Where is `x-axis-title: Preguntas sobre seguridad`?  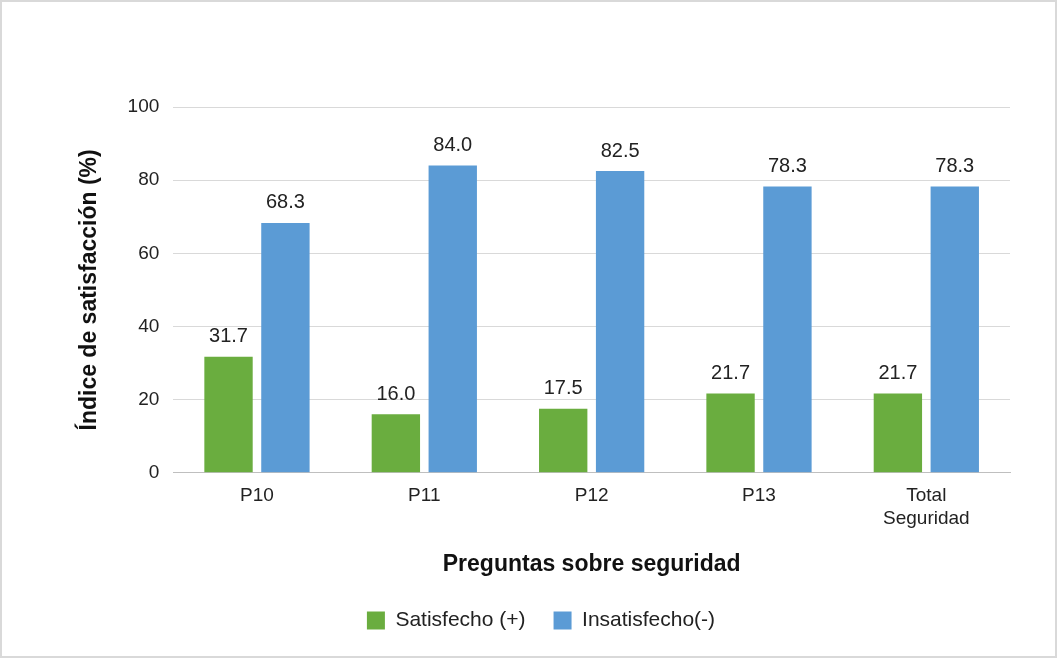 x-axis-title: Preguntas sobre seguridad is located at coordinates (591, 562).